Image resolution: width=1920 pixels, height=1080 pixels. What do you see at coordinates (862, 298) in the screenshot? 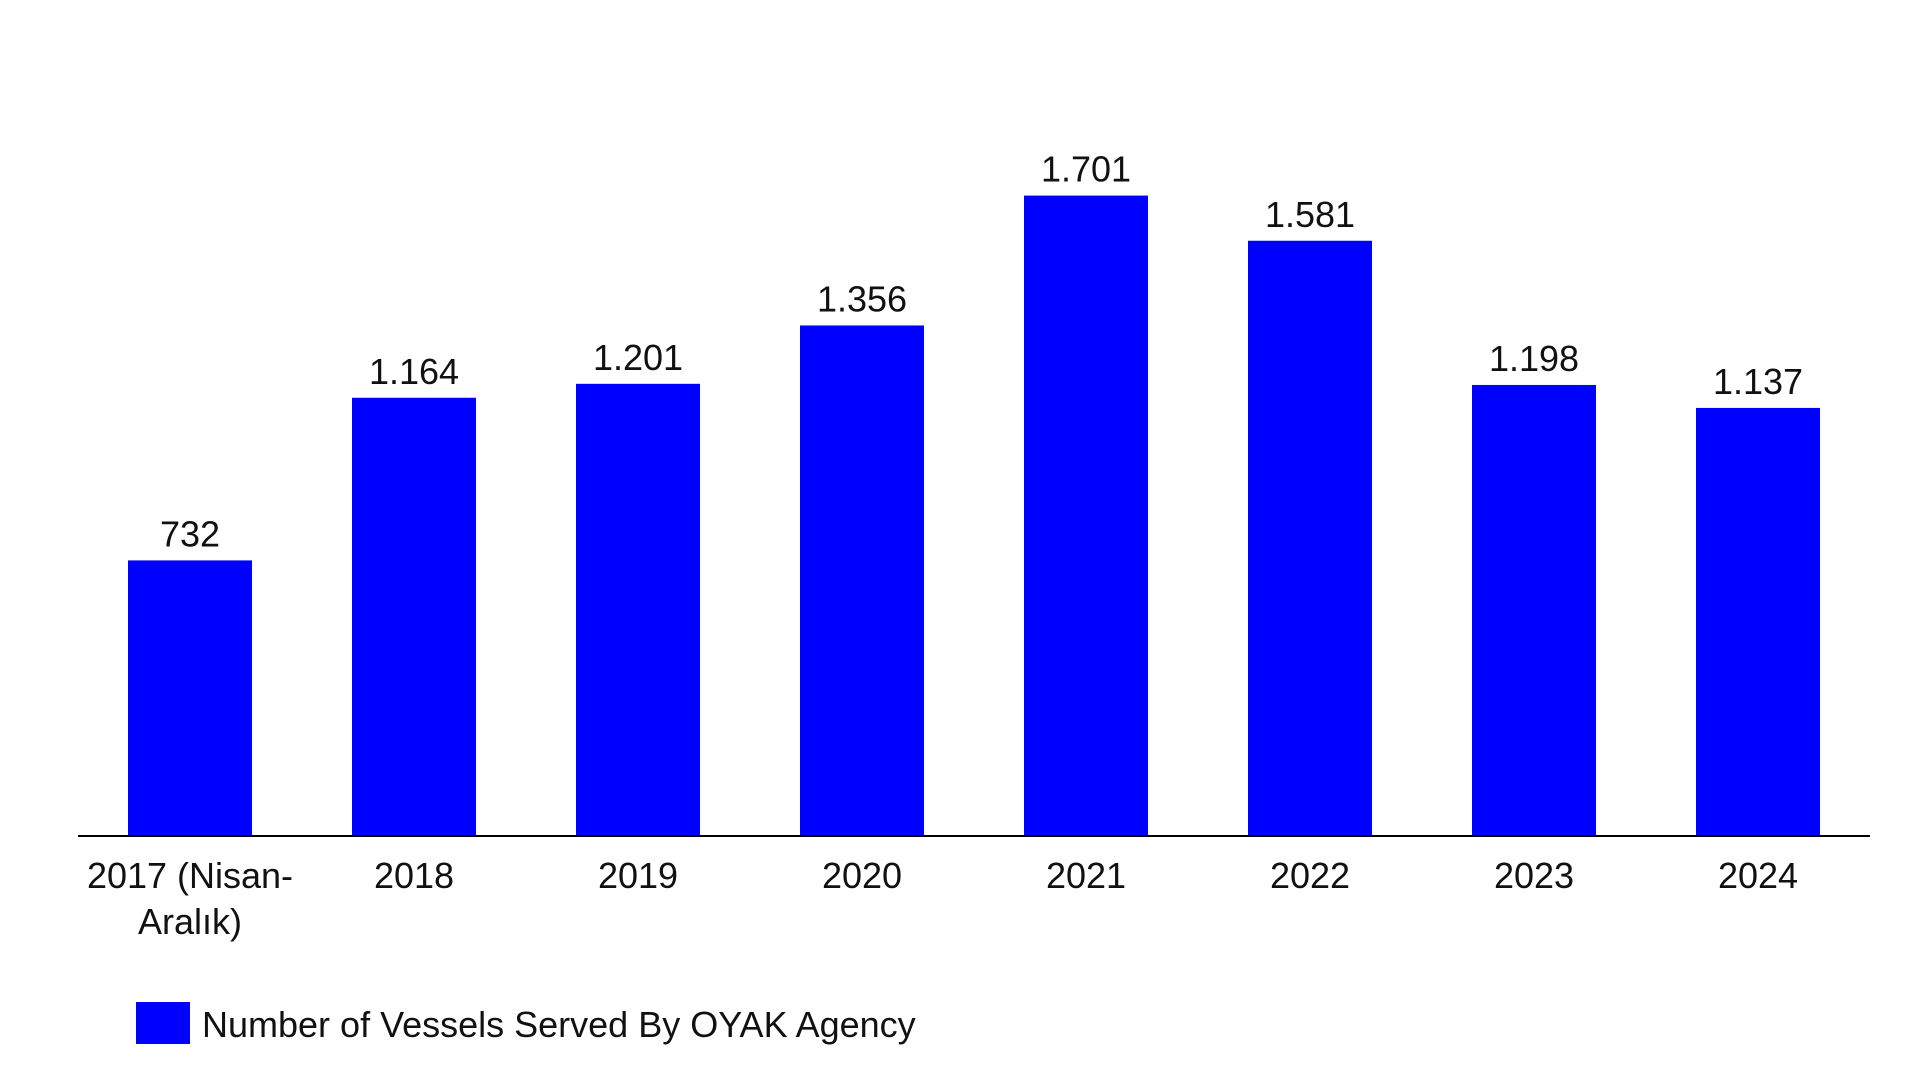
I see `data-label-4: 1.356` at bounding box center [862, 298].